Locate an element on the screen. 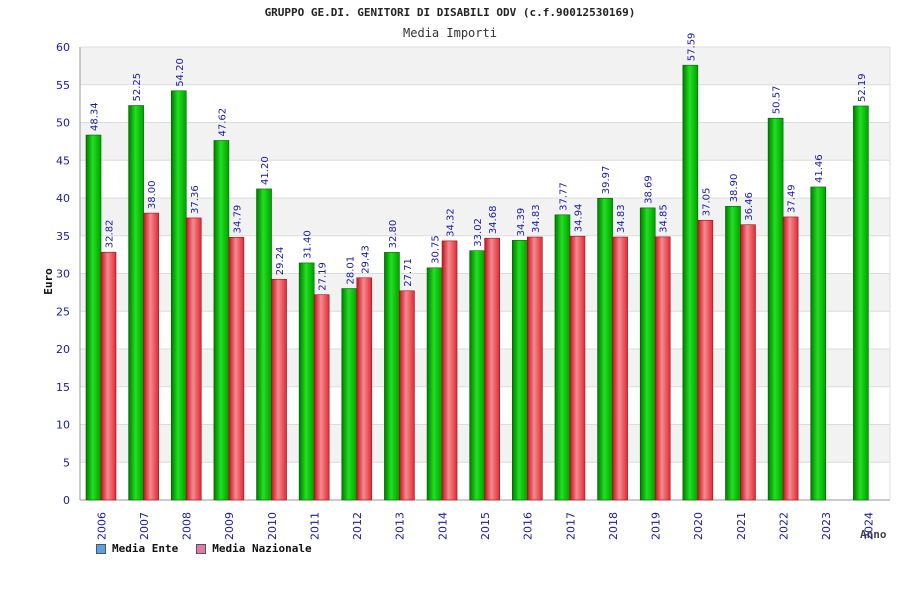 The height and width of the screenshot is (600, 900). y-tick-label: 15 is located at coordinates (63, 387).